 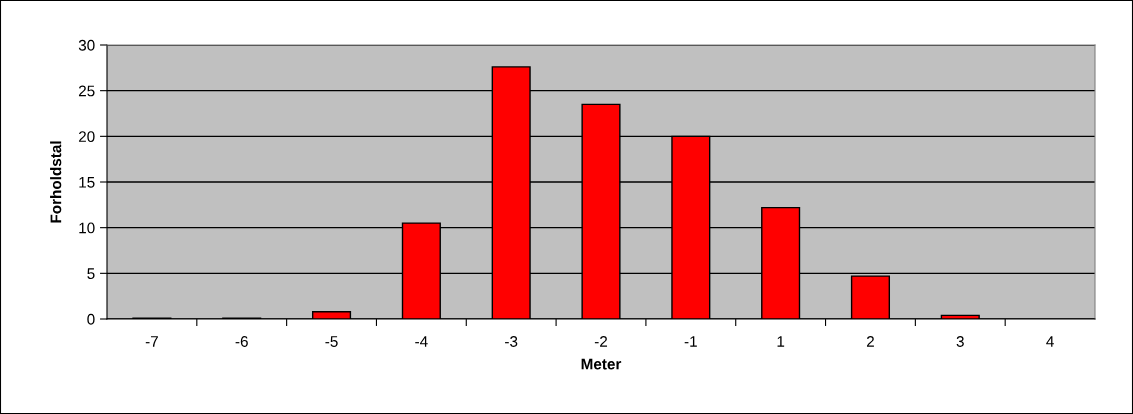 I want to click on x-tick-label: -7, so click(x=151, y=341).